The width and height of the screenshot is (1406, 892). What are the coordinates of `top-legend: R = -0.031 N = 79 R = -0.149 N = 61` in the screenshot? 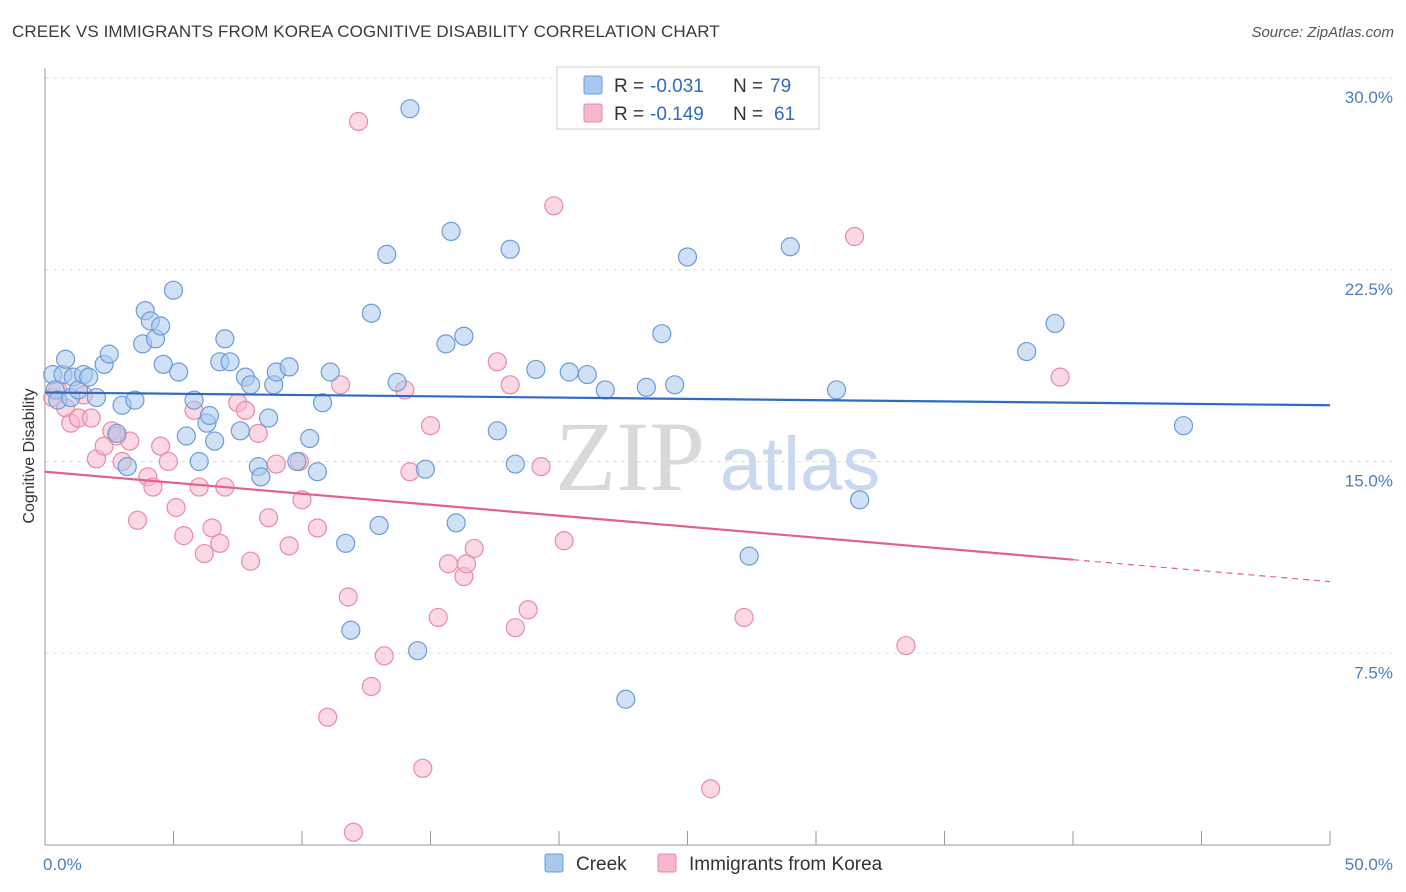 It's located at (688, 98).